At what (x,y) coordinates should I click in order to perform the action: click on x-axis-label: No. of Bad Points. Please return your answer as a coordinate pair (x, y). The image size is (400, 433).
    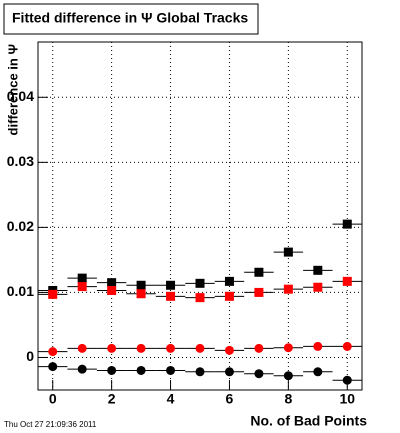
    Looking at the image, I should click on (308, 421).